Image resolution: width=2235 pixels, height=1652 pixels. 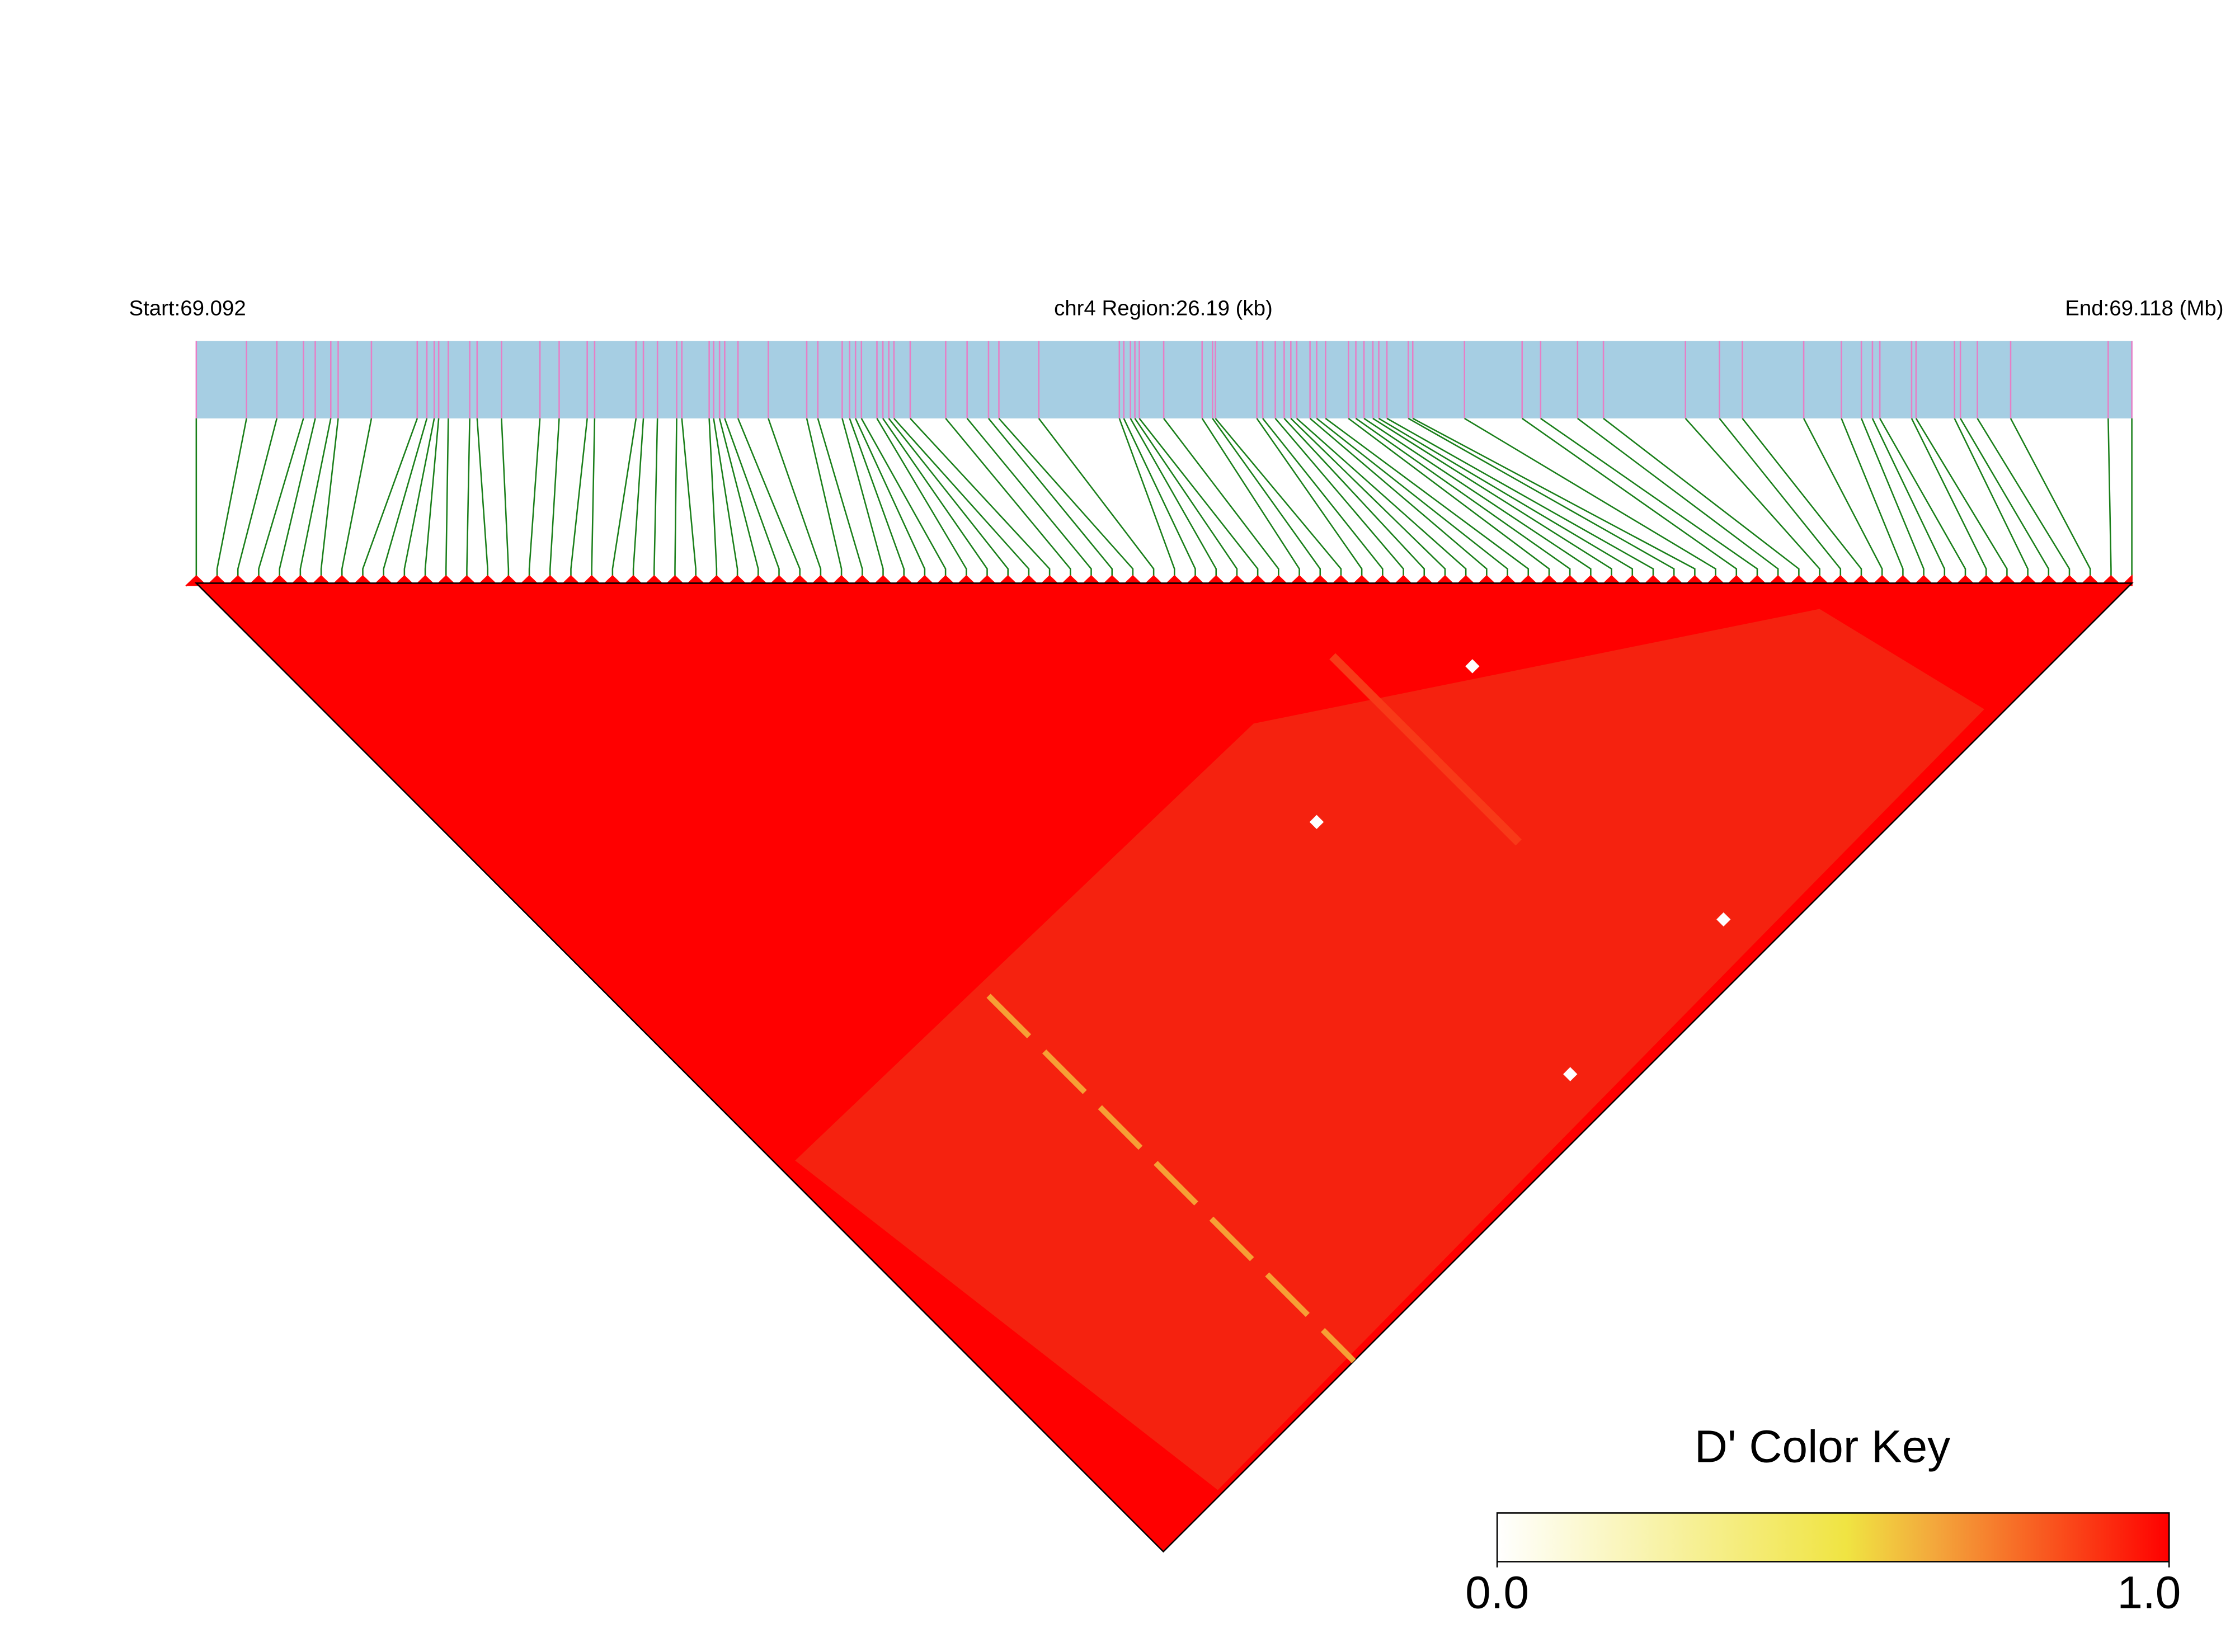 I want to click on snp-group, so click(x=1159, y=464).